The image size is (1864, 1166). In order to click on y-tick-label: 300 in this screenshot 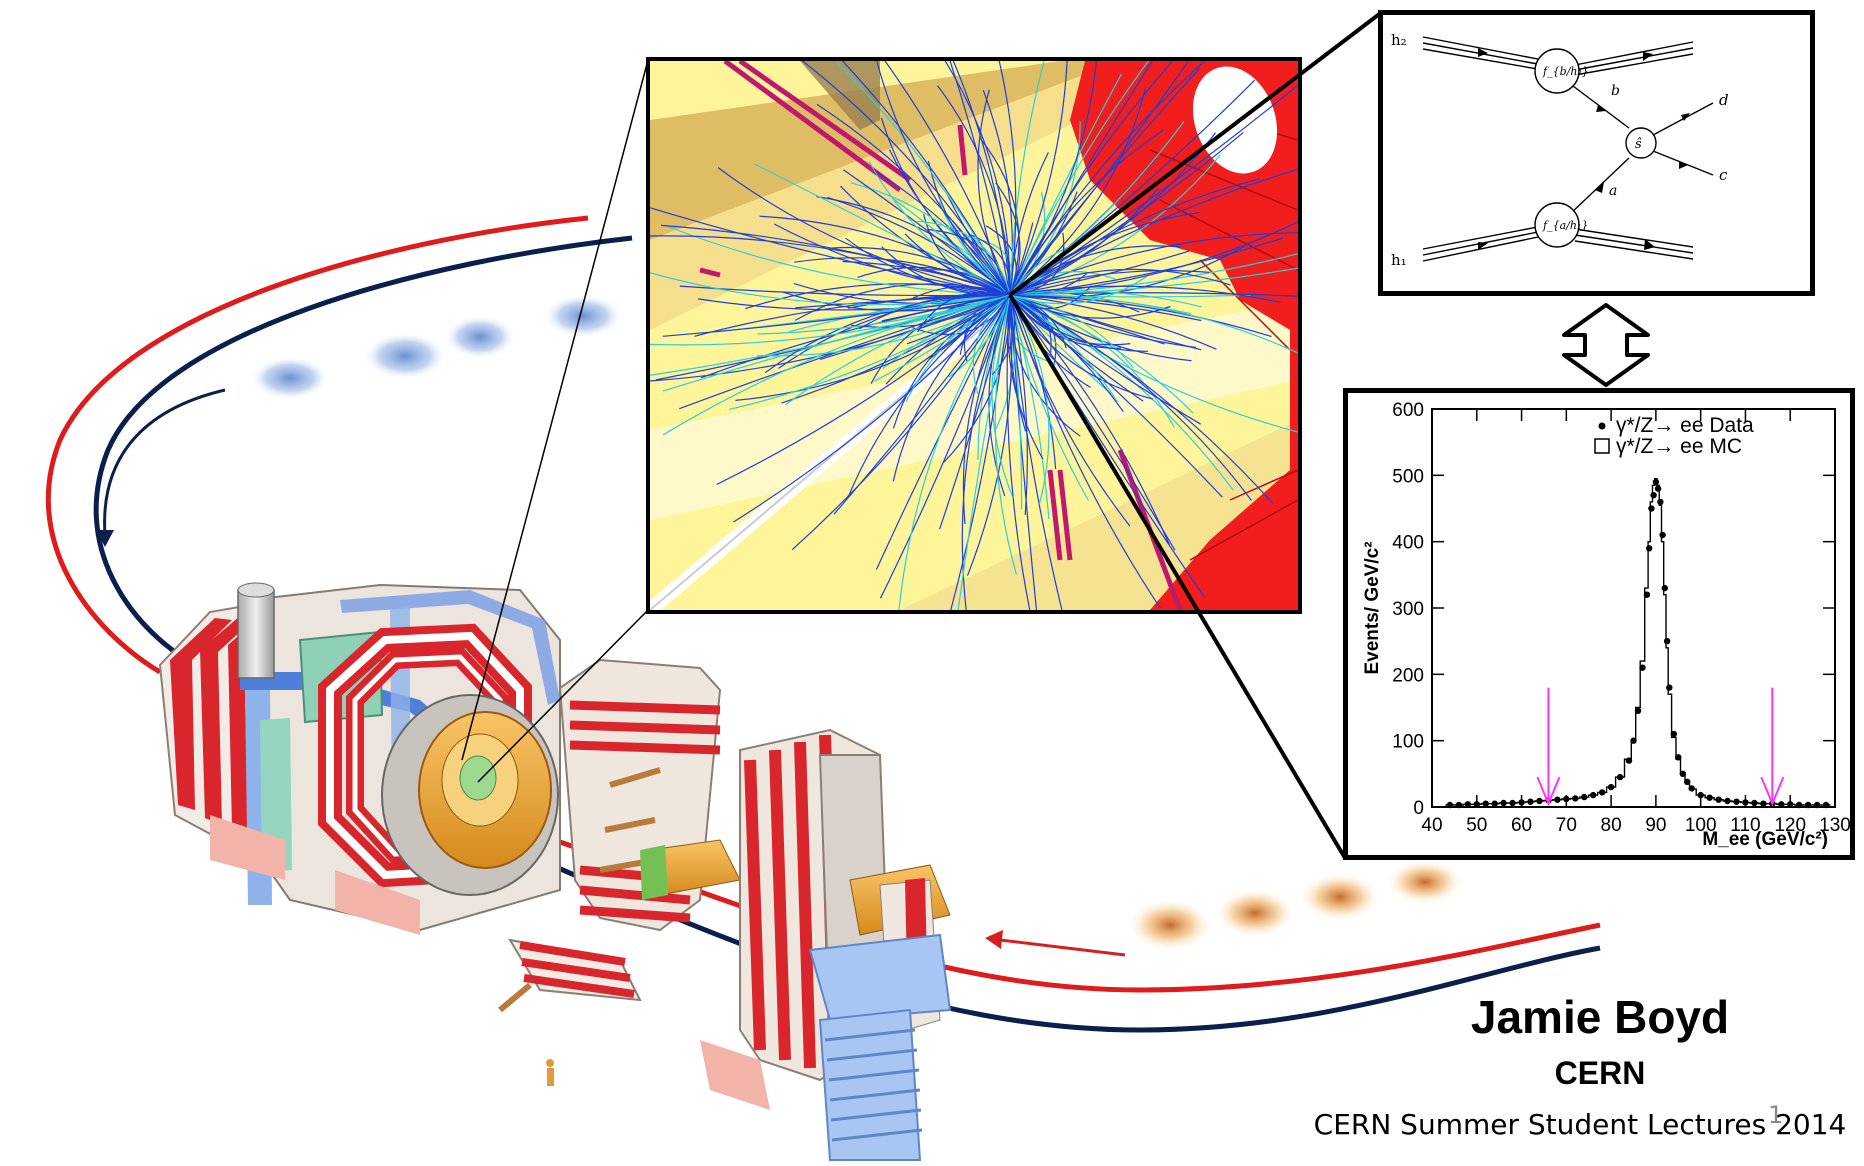, I will do `click(1408, 609)`.